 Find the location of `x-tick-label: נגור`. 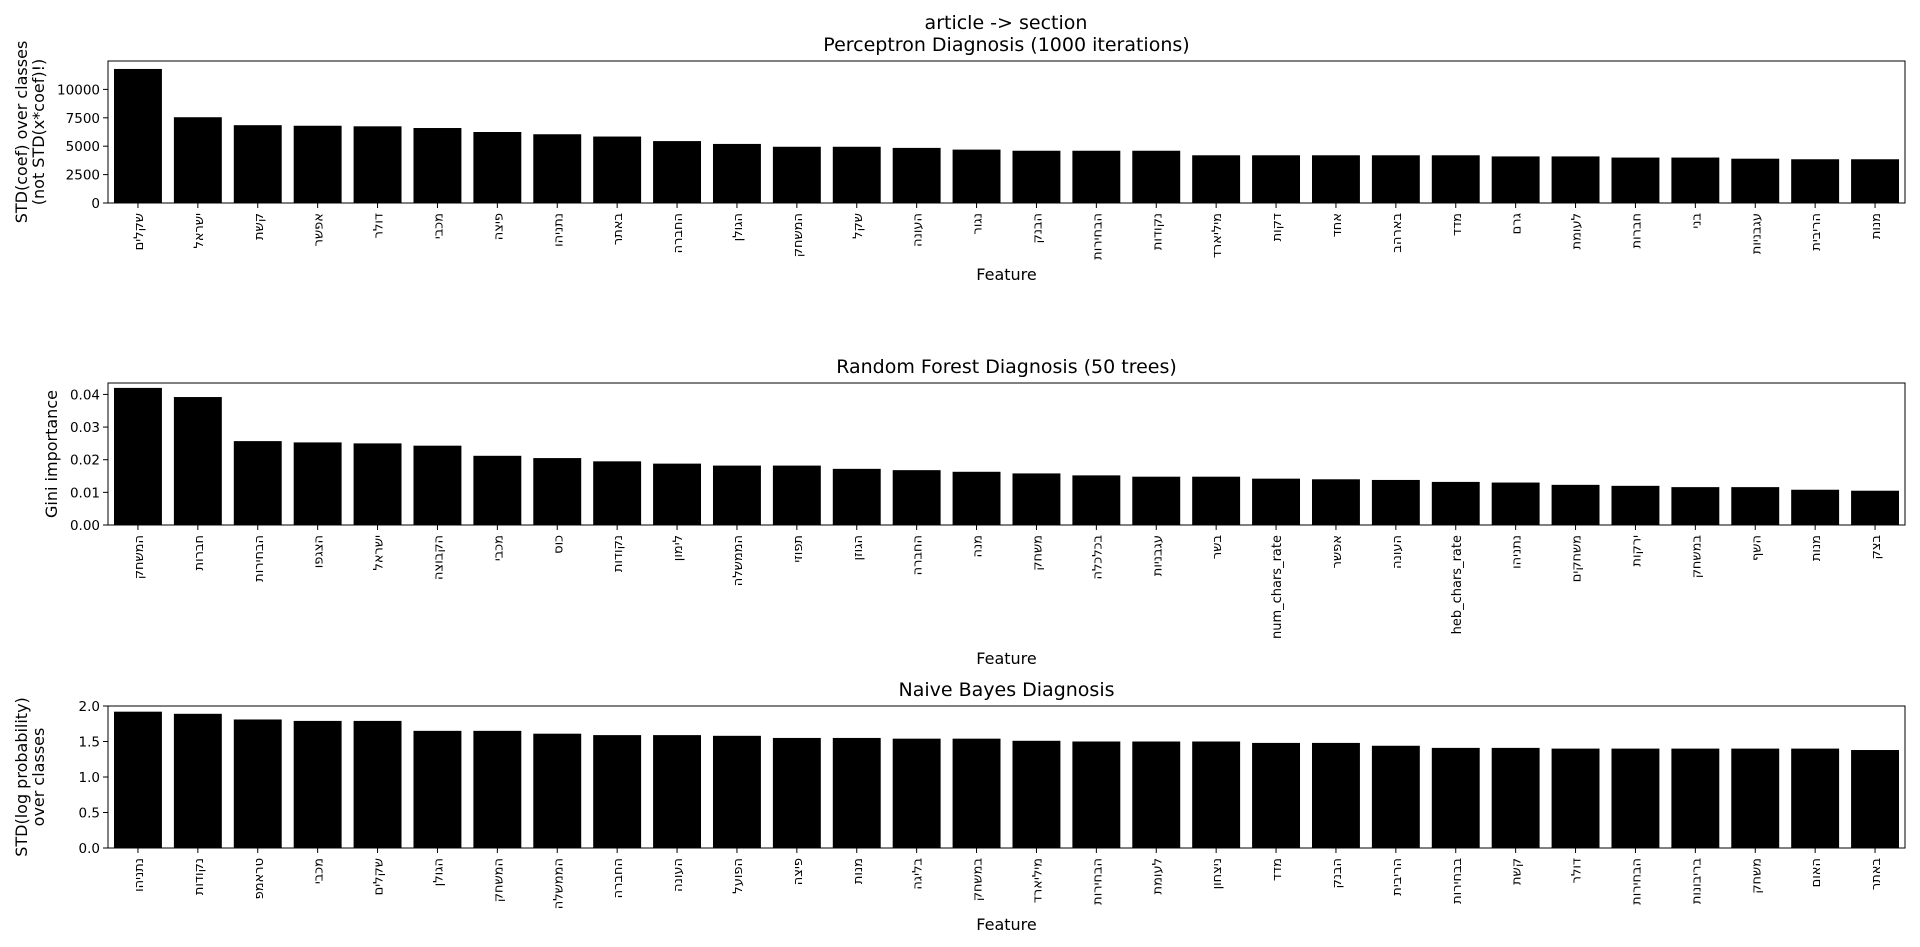

x-tick-label: נגור is located at coordinates (978, 223).